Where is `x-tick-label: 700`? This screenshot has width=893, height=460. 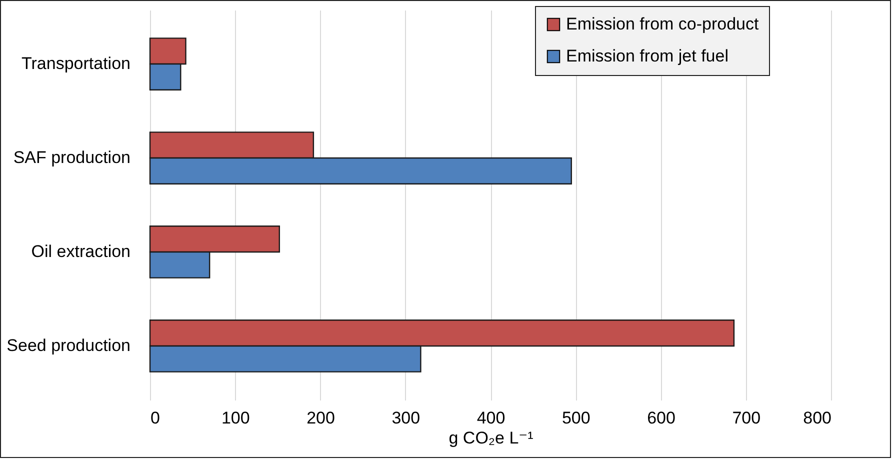 x-tick-label: 700 is located at coordinates (746, 418).